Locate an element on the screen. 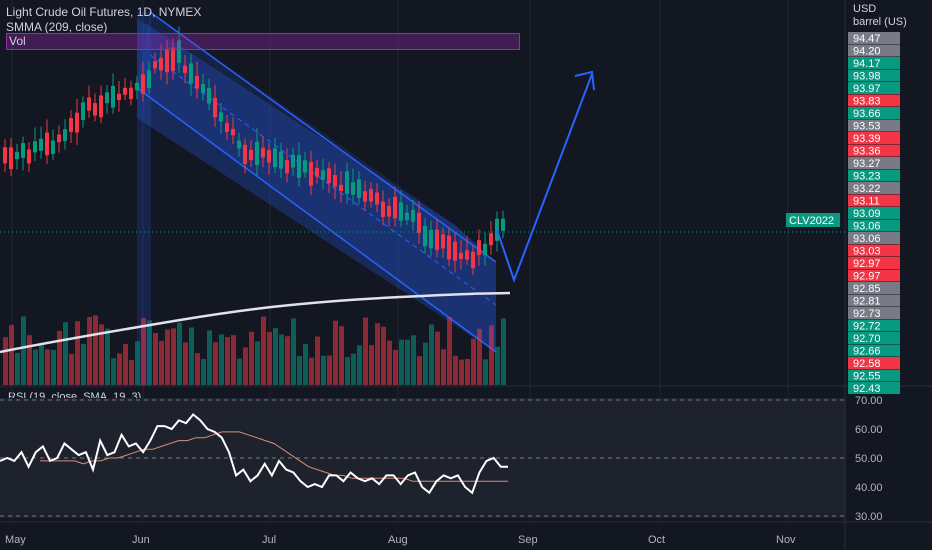 The image size is (932, 550). current-symbol-label: CLV2022 is located at coordinates (811, 221).